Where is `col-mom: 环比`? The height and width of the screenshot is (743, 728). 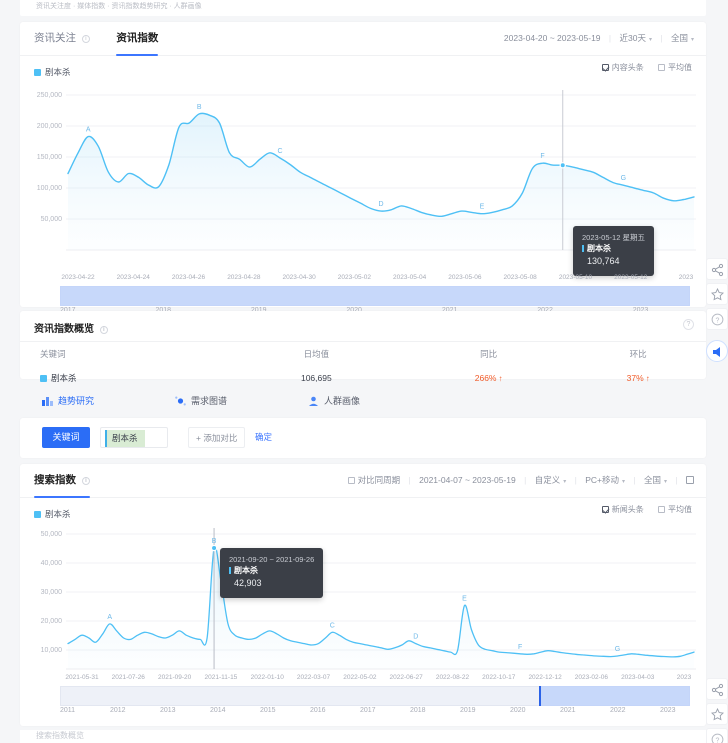
col-mom: 环比 is located at coordinates (638, 353).